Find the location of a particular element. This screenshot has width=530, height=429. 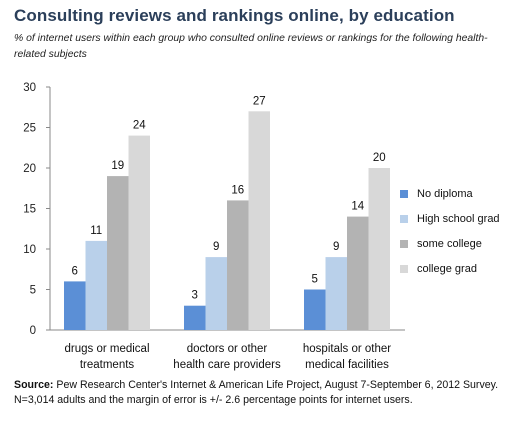

y-tick-label: 20 is located at coordinates (29, 169).